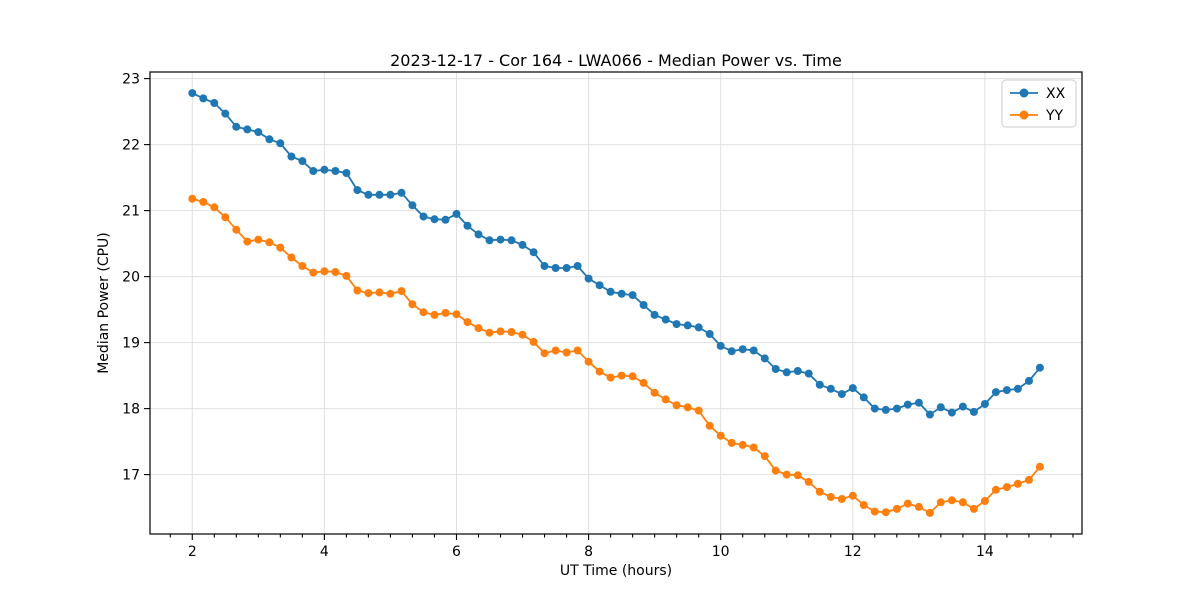  What do you see at coordinates (131, 212) in the screenshot?
I see `y-tick-label: 21` at bounding box center [131, 212].